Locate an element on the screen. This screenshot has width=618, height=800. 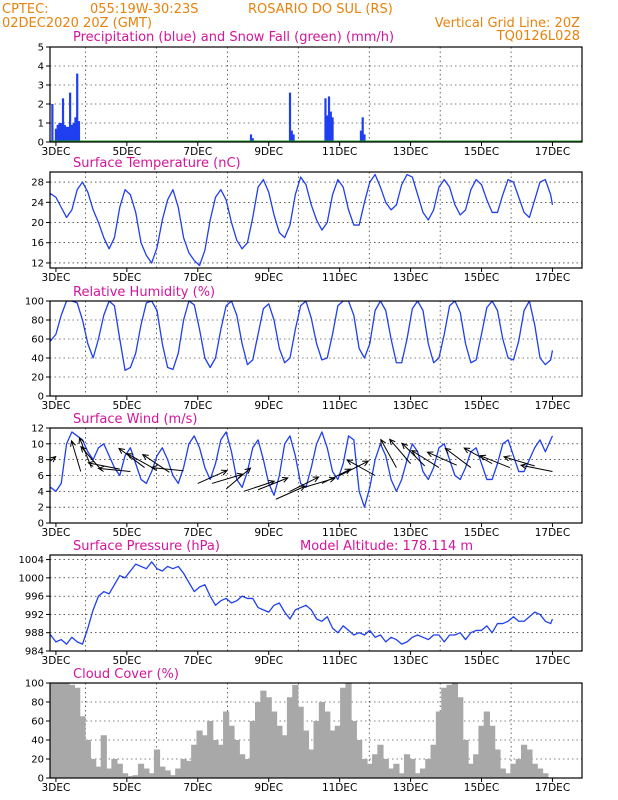
x-tick-label: 13DEC is located at coordinates (410, 152).